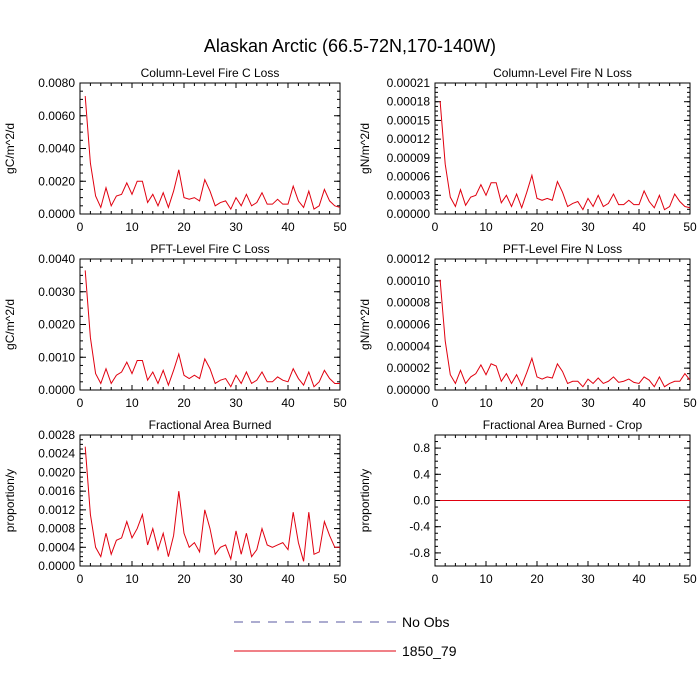 This screenshot has height=700, width=700. What do you see at coordinates (409, 281) in the screenshot?
I see `y-tick-label: 0.00010` at bounding box center [409, 281].